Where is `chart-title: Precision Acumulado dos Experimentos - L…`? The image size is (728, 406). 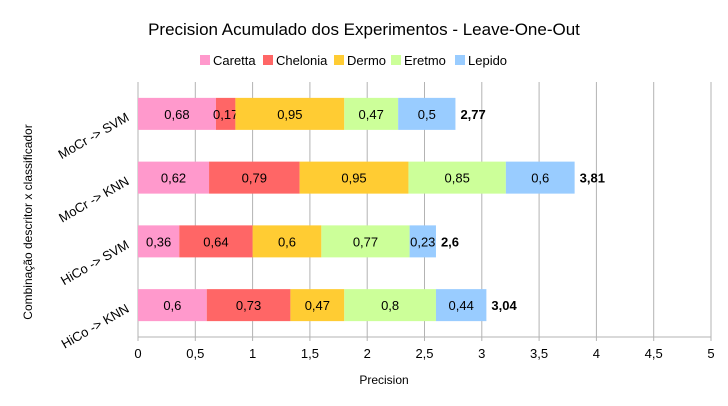
chart-title: Precision Acumulado dos Experimentos - L… is located at coordinates (364, 29).